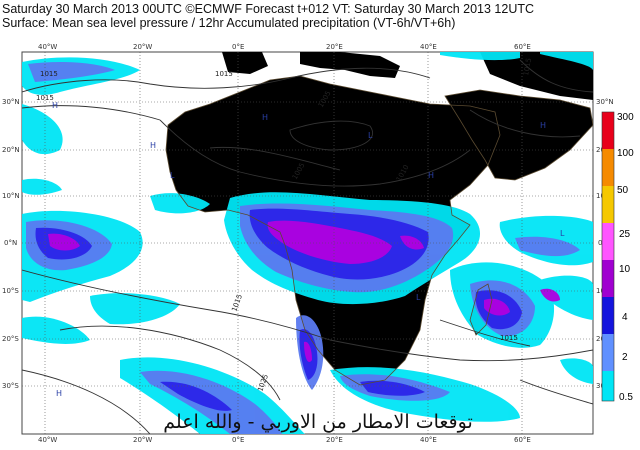  Describe the element at coordinates (245, 63) in the screenshot. I see `iberia-land` at that location.